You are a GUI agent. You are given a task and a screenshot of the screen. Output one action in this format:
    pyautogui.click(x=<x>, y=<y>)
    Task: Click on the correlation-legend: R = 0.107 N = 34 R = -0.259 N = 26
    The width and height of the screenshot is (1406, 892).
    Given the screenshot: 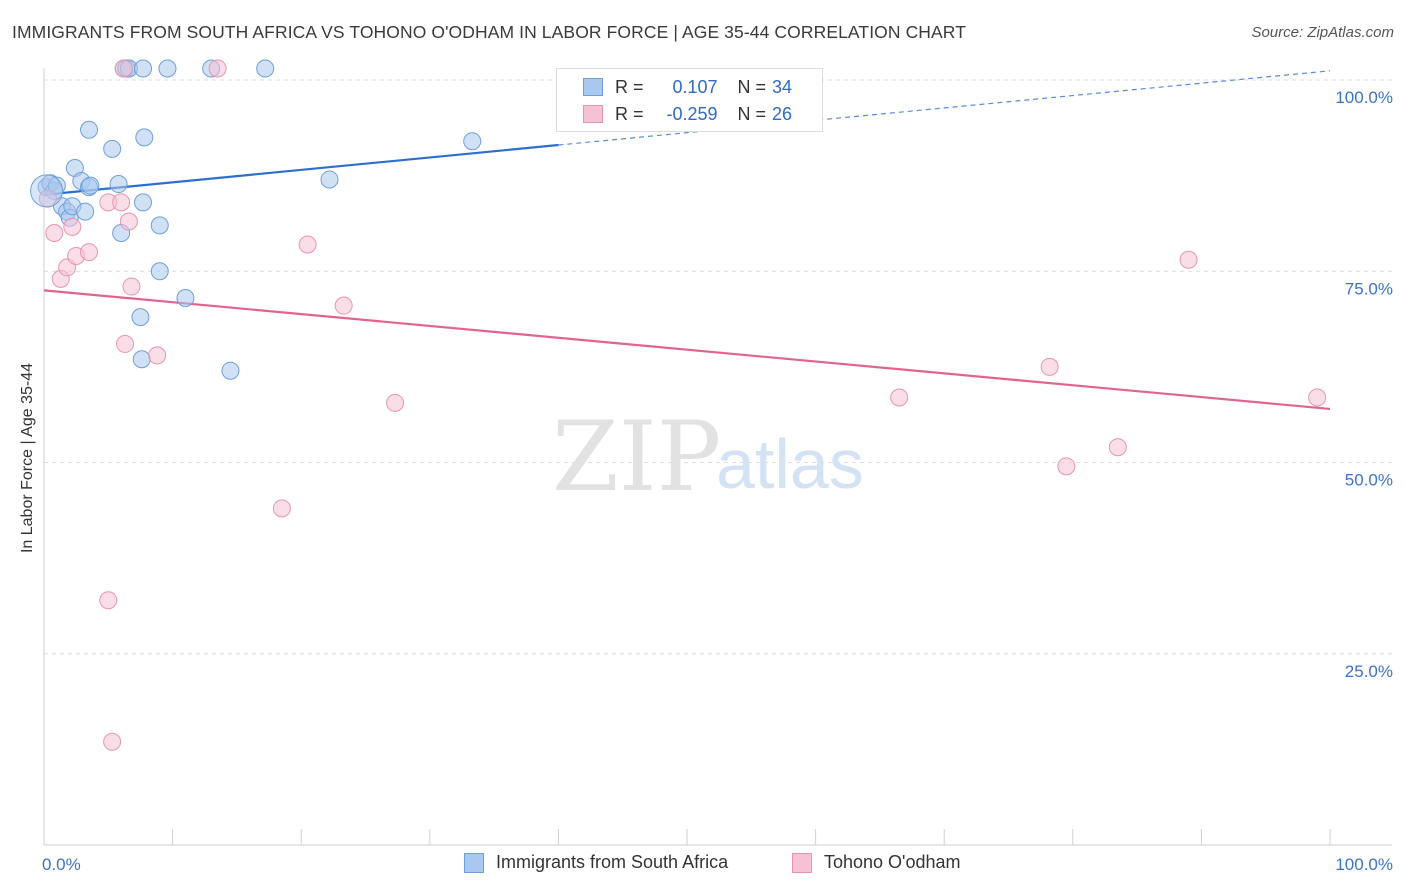 What is the action you would take?
    pyautogui.click(x=689, y=100)
    